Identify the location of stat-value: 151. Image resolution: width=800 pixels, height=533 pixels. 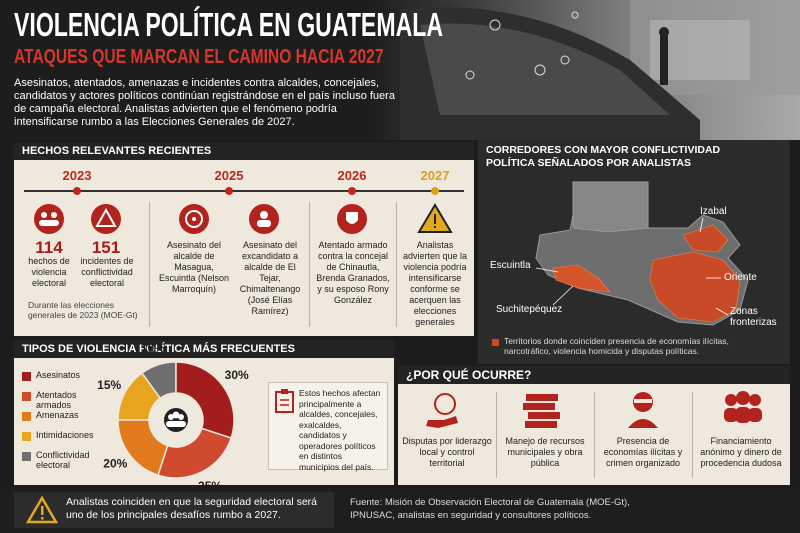
(106, 247).